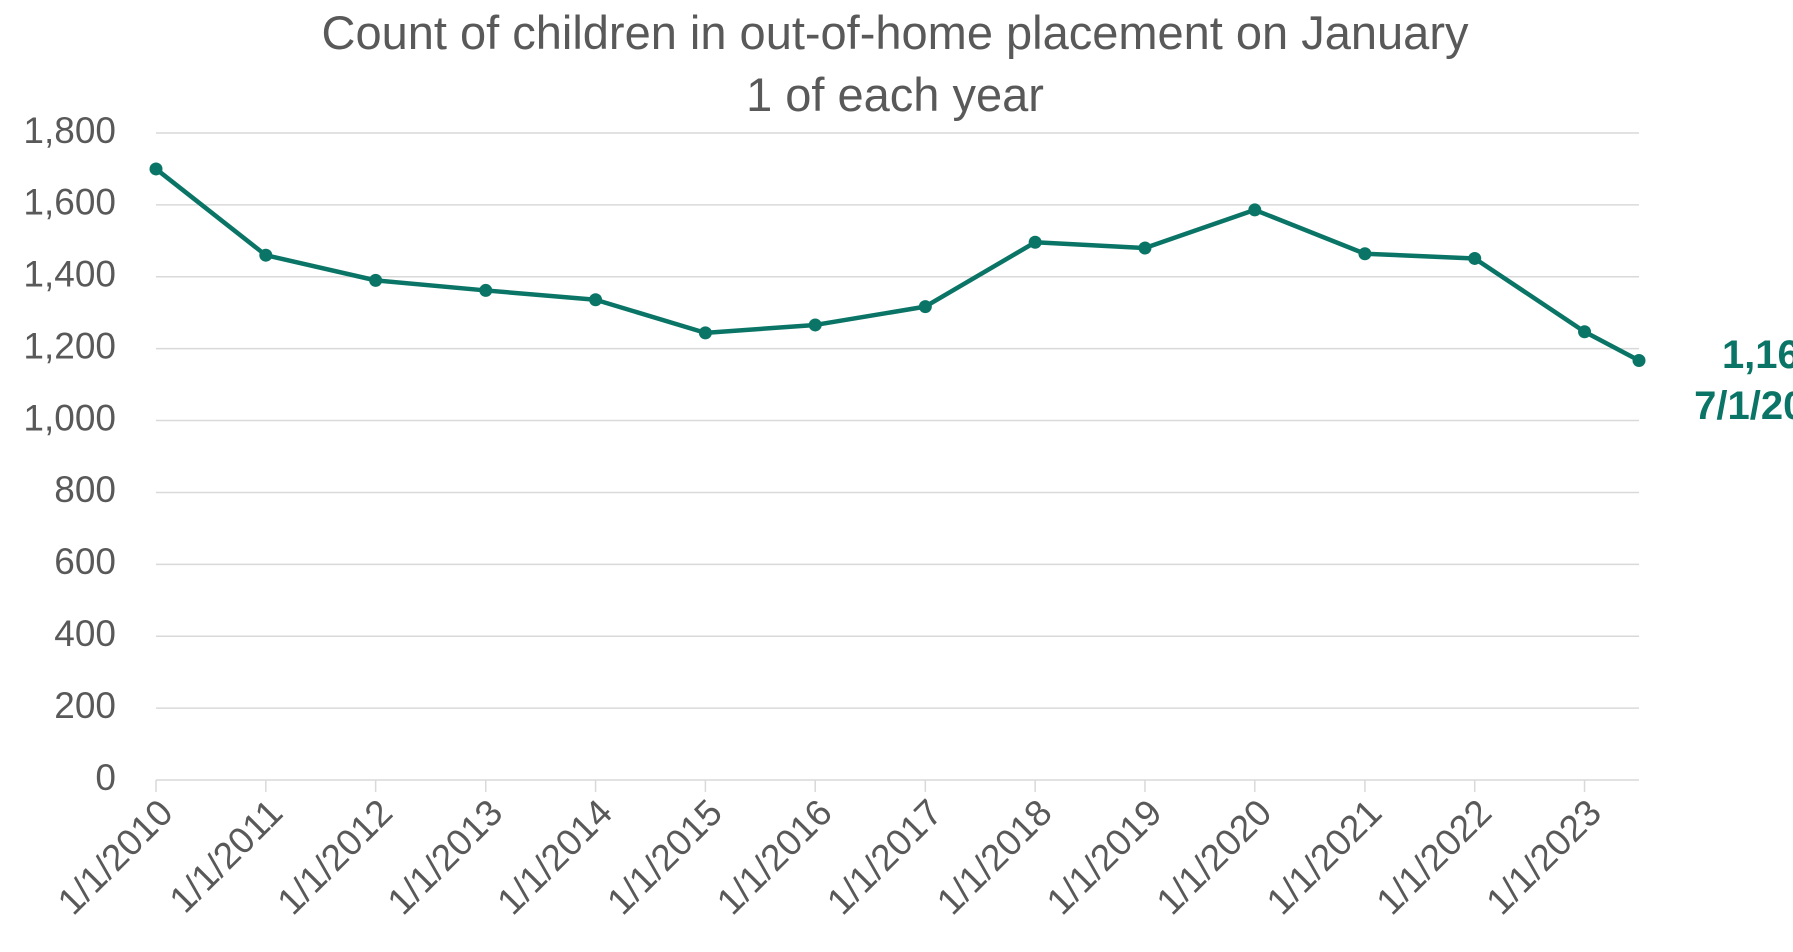  I want to click on value-label: 1,167, so click(1757, 355).